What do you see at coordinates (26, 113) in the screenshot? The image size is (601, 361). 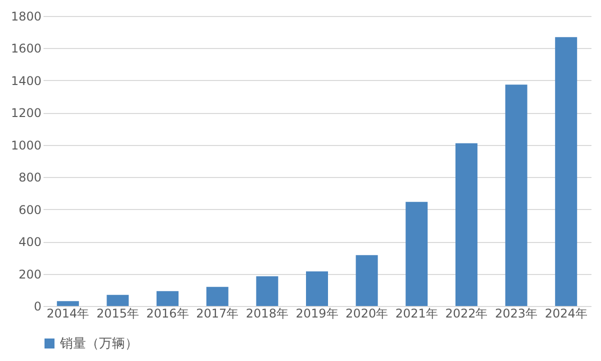 I see `y-tick-label: 1200` at bounding box center [26, 113].